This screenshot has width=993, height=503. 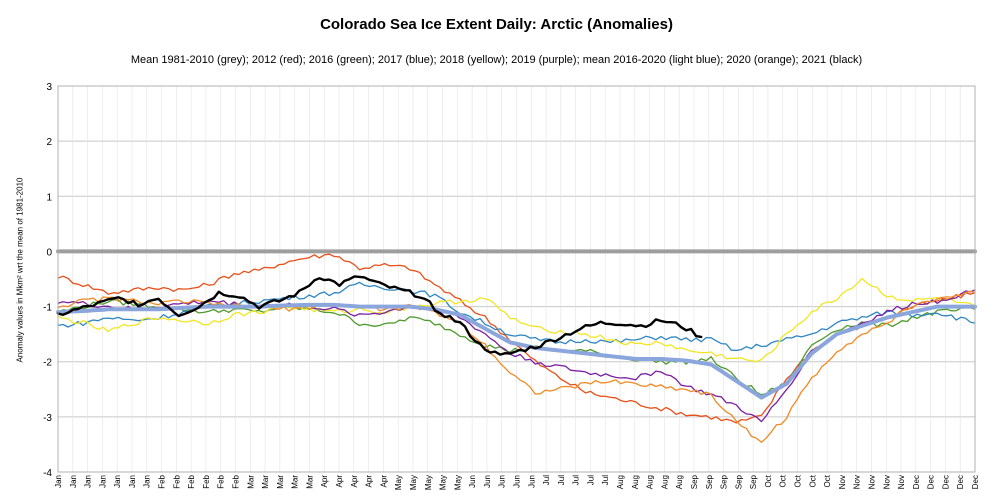 I want to click on series-line-2021, so click(x=379, y=315).